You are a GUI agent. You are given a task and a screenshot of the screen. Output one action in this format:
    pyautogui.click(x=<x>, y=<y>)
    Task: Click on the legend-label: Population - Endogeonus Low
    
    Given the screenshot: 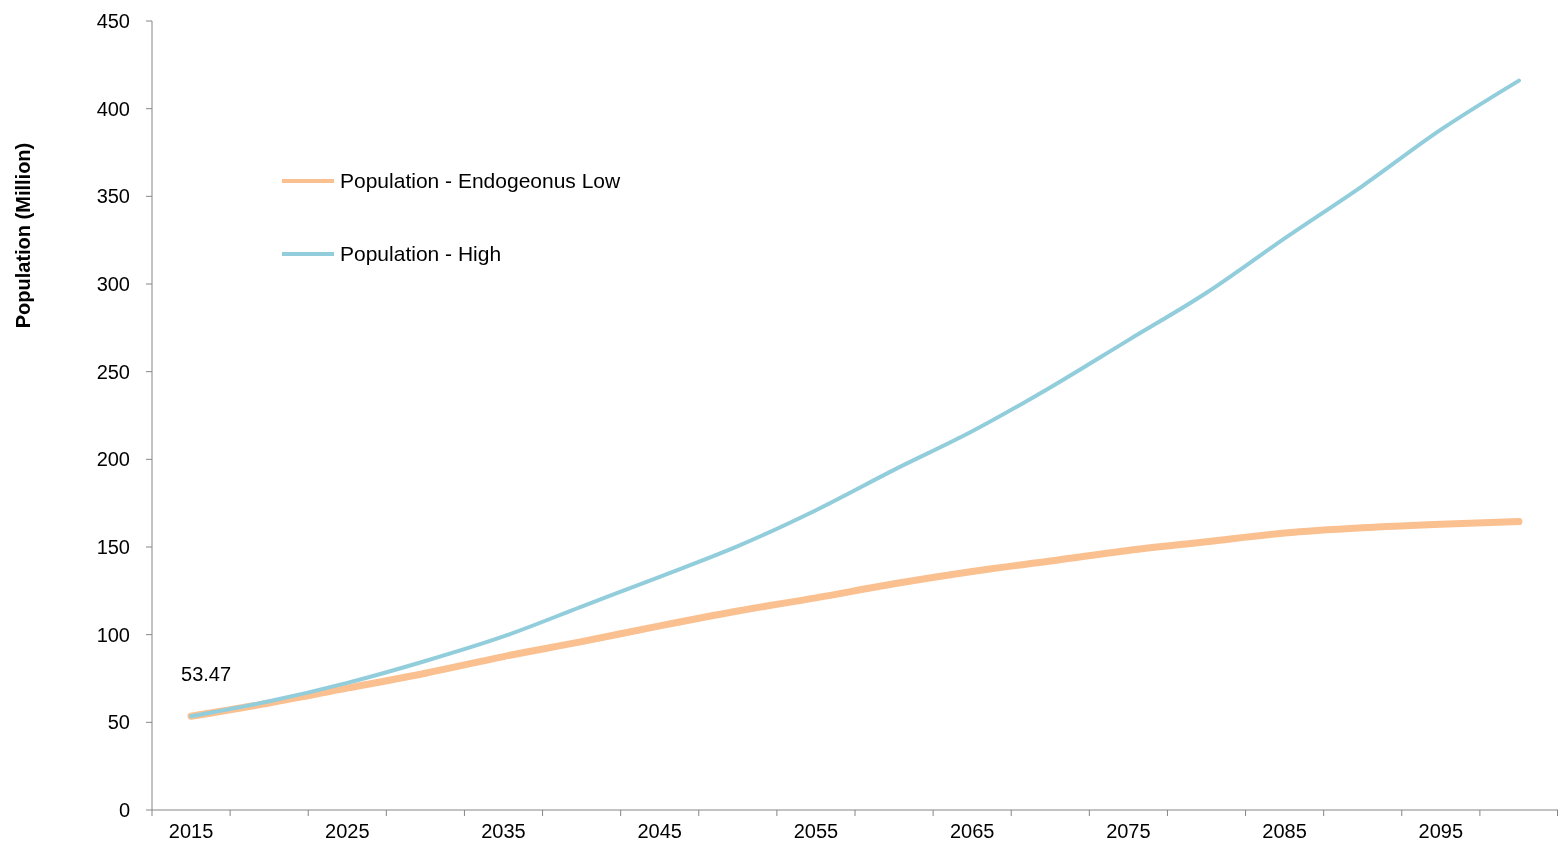 What is the action you would take?
    pyautogui.click(x=481, y=181)
    